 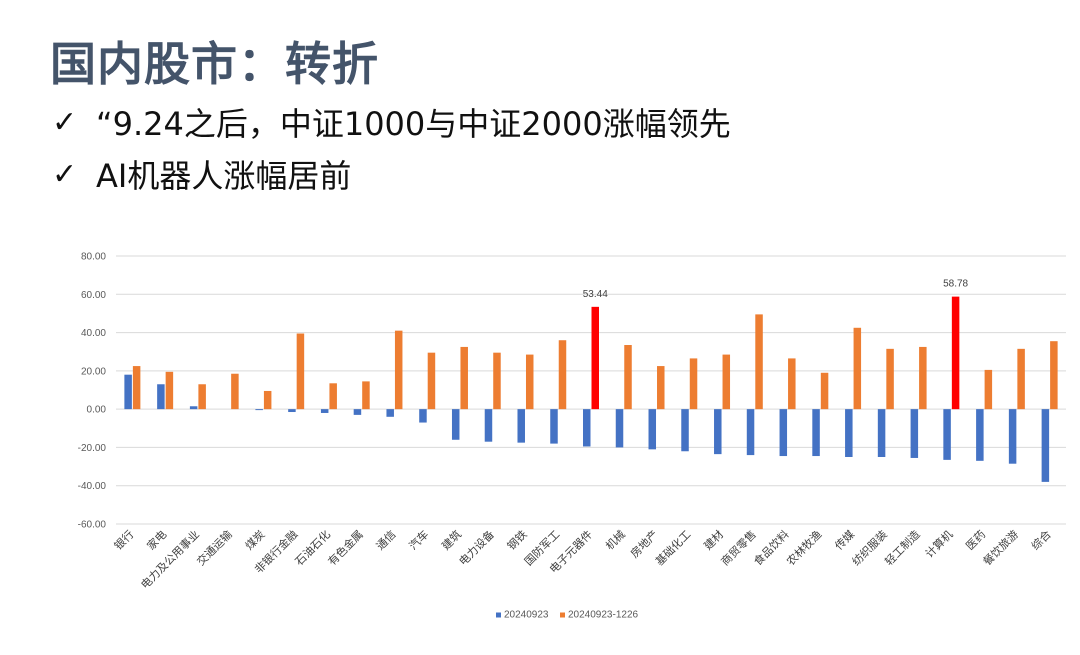 I want to click on y-tick-label: 40.00, so click(x=93, y=333).